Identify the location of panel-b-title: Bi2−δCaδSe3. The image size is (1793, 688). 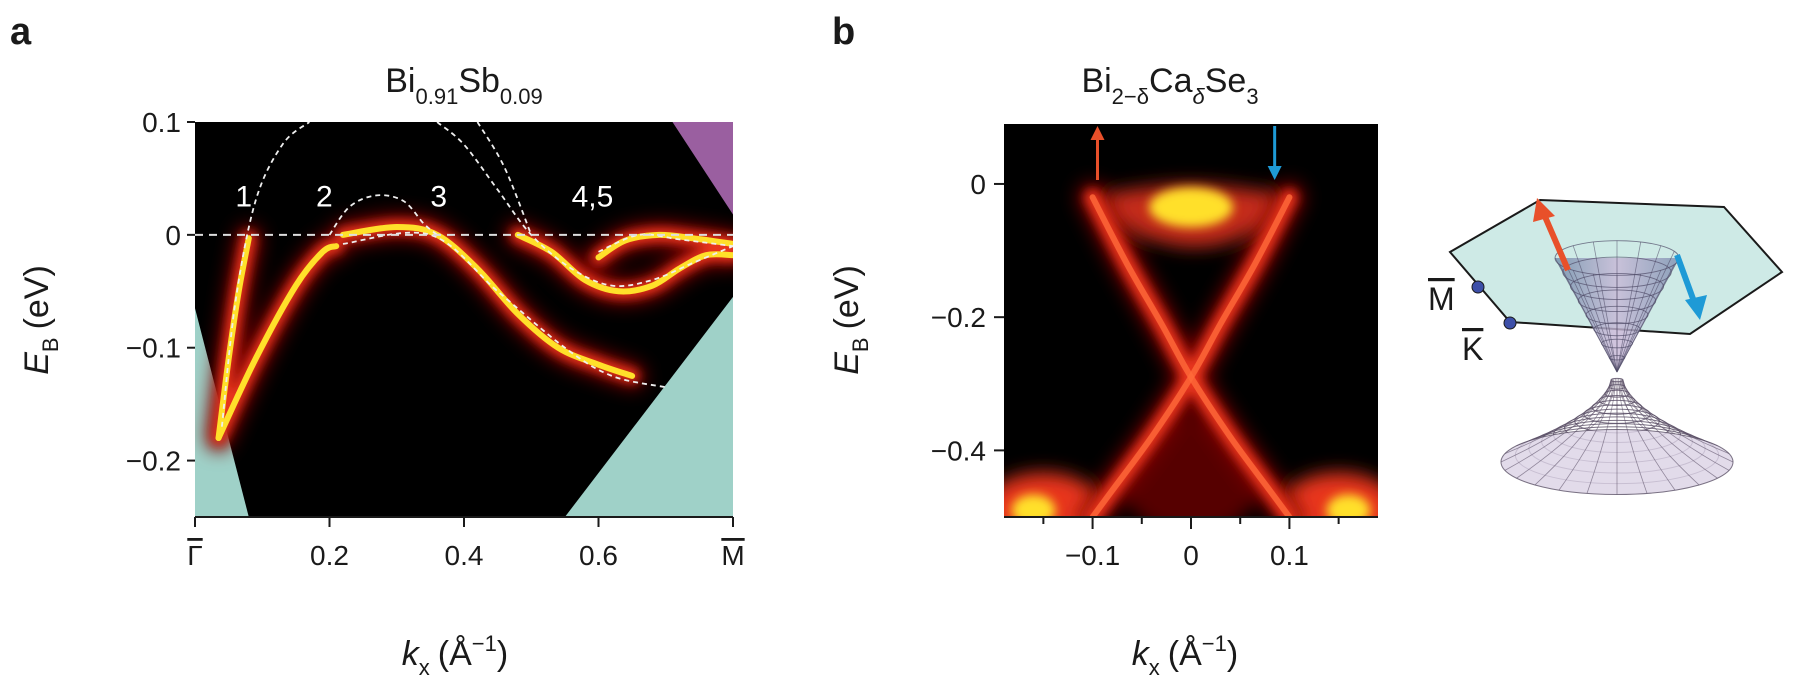
(1169, 85).